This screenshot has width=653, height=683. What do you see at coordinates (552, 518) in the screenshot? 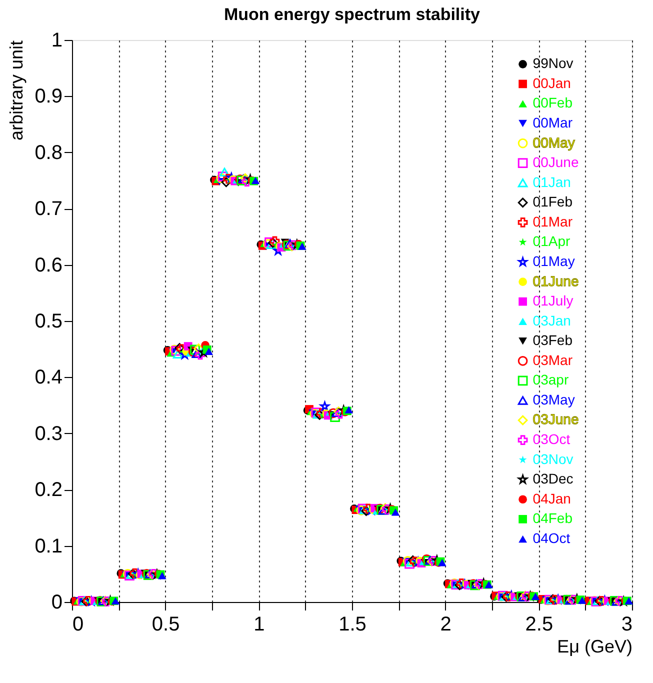
I see `legend-label: 04Feb` at bounding box center [552, 518].